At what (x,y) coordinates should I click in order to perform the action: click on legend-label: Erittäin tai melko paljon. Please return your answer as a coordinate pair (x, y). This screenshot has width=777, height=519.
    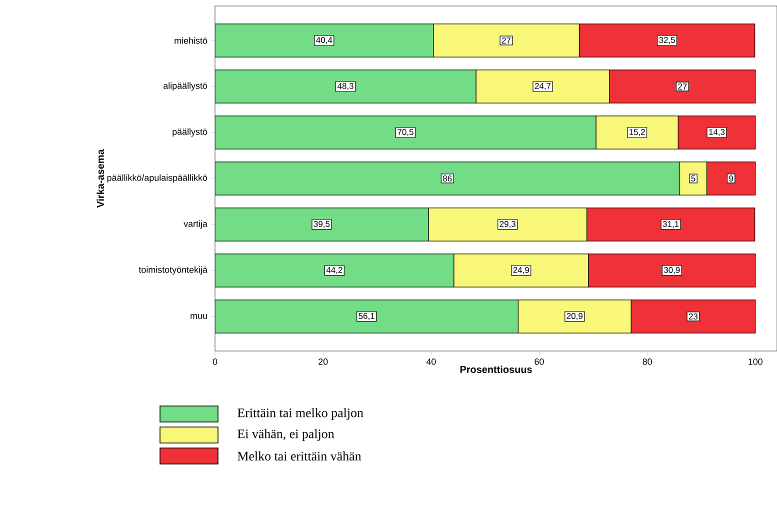
    Looking at the image, I should click on (301, 414).